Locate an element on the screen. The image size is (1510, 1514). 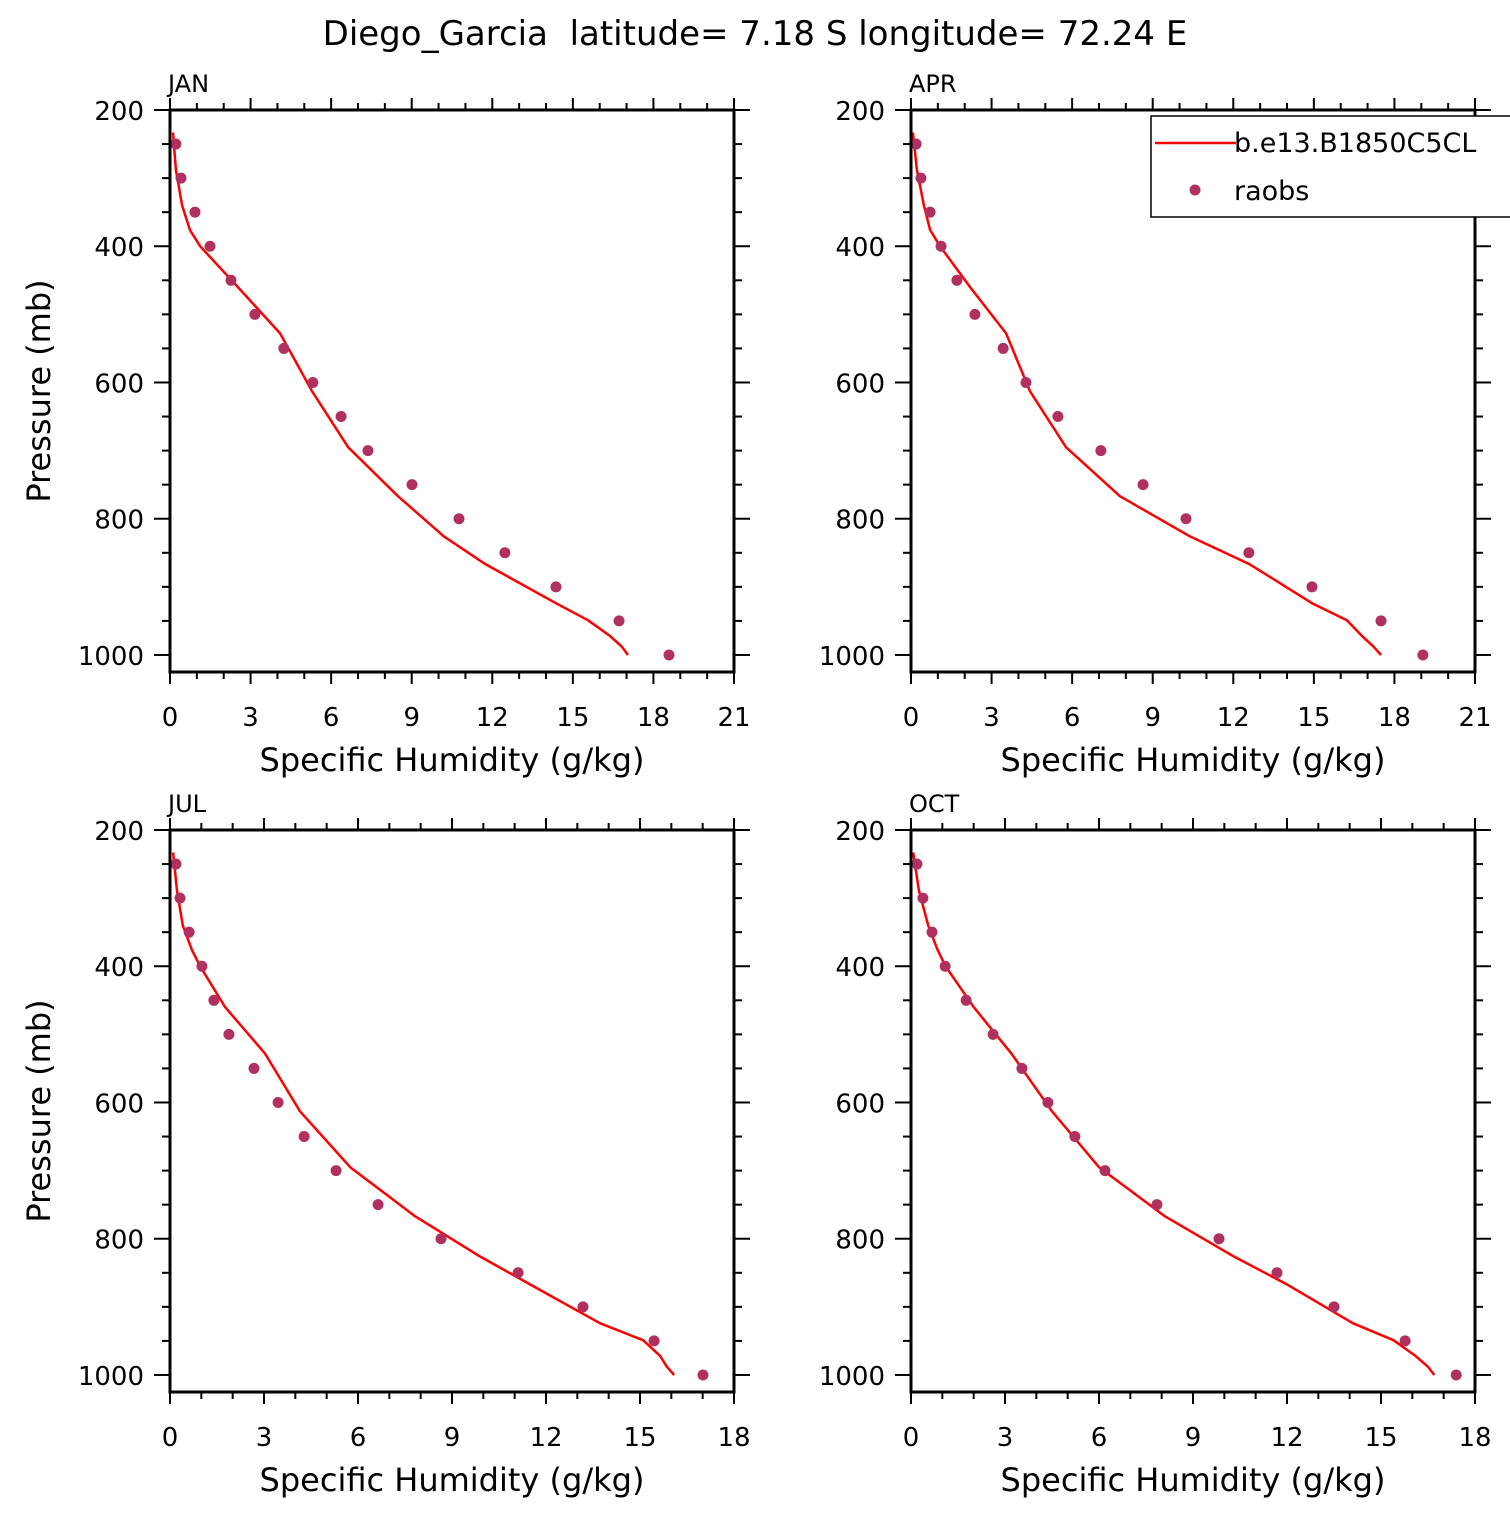
legend-raobs-label: raobs is located at coordinates (1271, 191).